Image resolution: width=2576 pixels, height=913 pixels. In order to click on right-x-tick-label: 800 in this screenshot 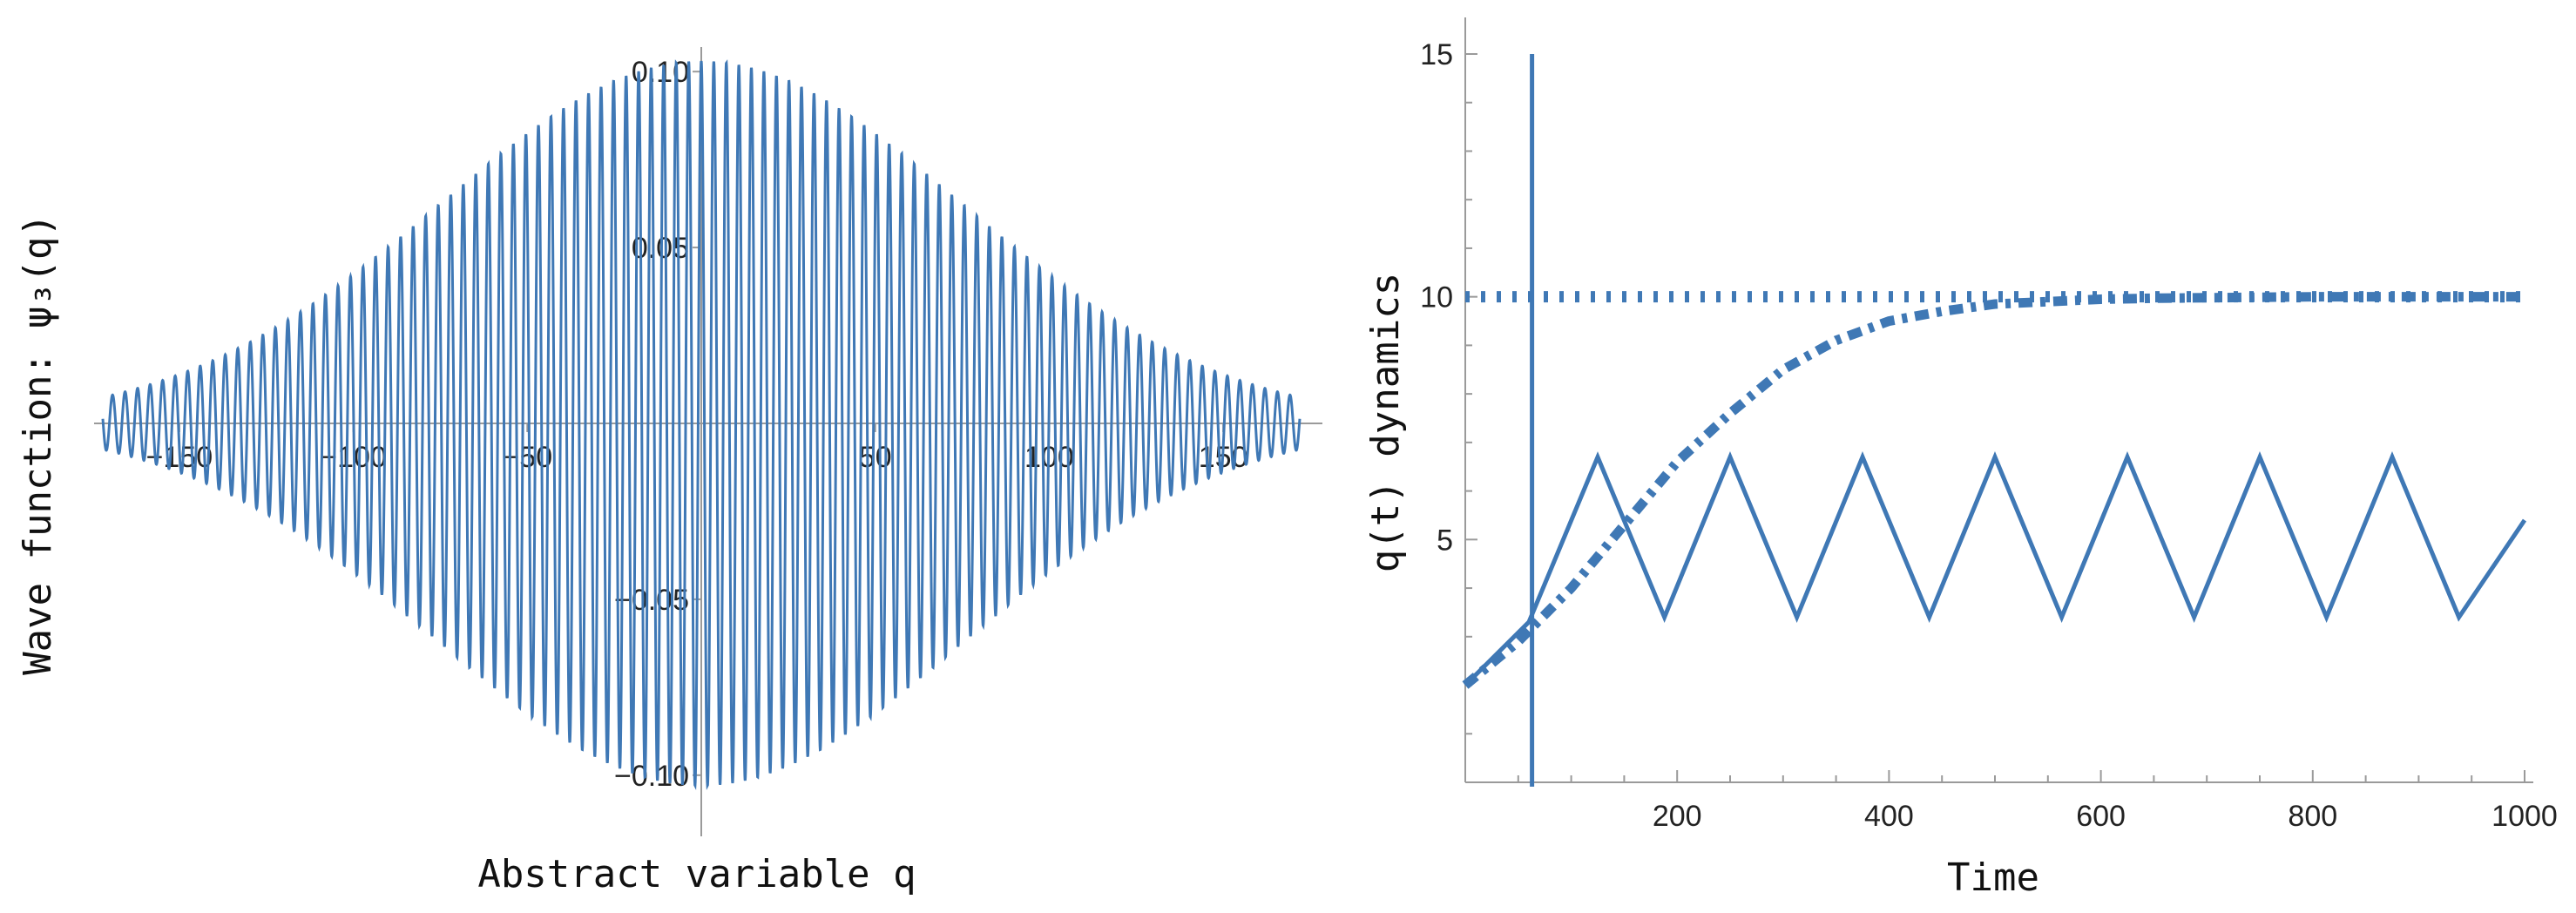, I will do `click(2312, 816)`.